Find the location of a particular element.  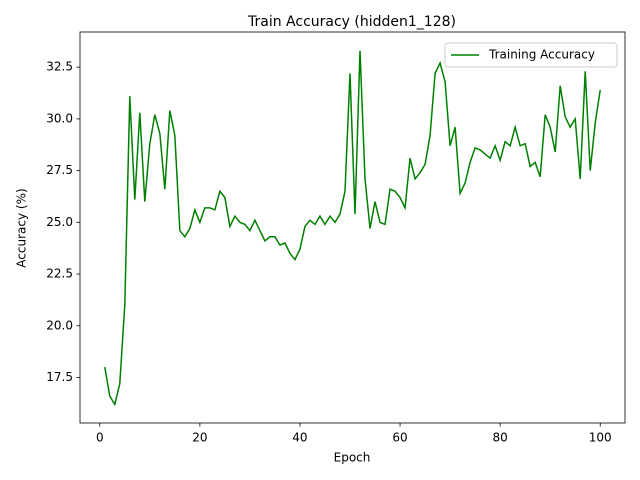

x-tick-label: 40 is located at coordinates (299, 438).